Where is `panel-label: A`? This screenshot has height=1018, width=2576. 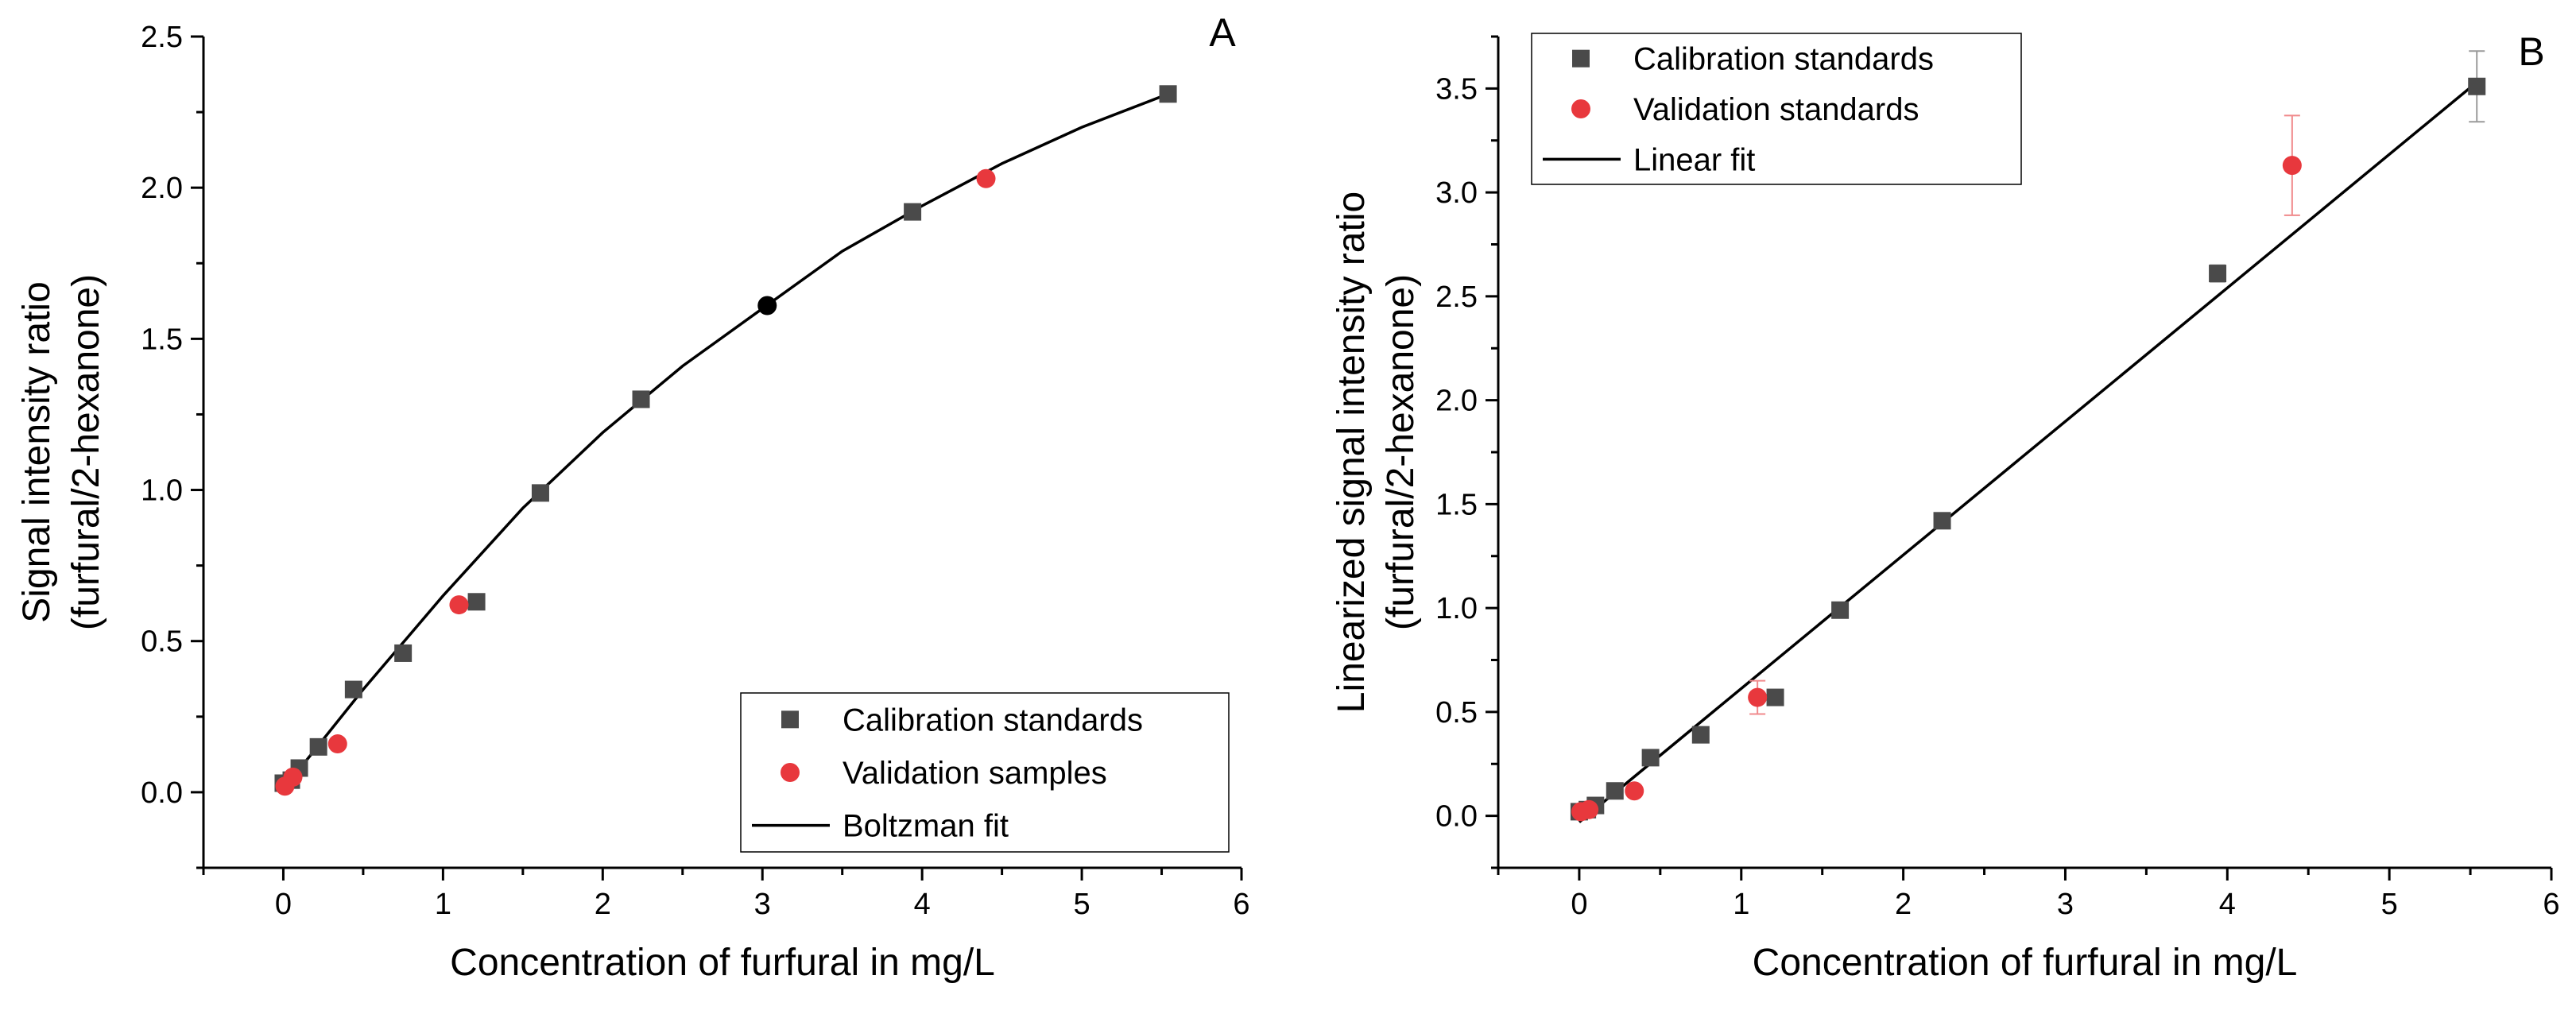
panel-label: A is located at coordinates (1222, 33).